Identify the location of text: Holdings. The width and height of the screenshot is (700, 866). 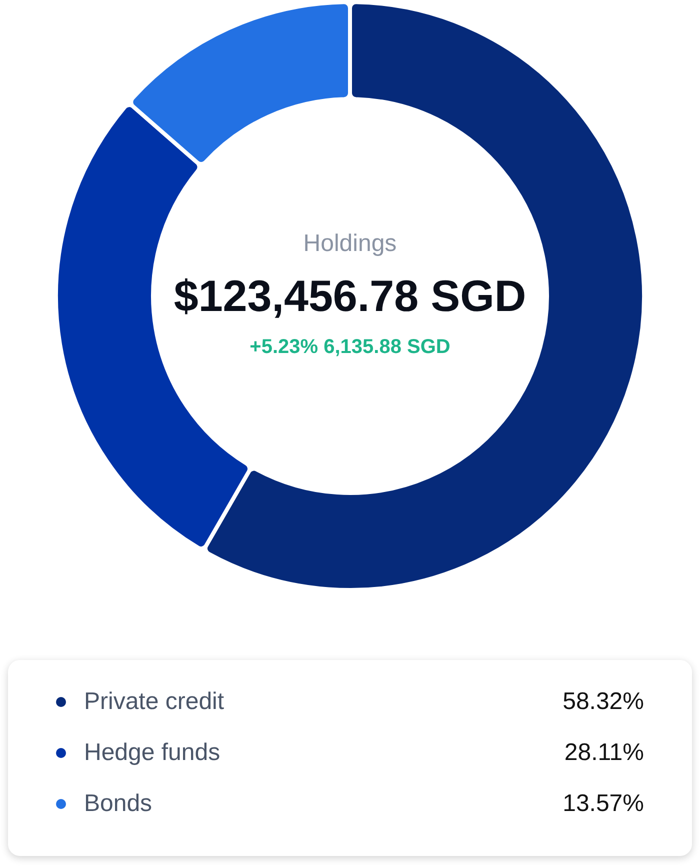
(350, 244).